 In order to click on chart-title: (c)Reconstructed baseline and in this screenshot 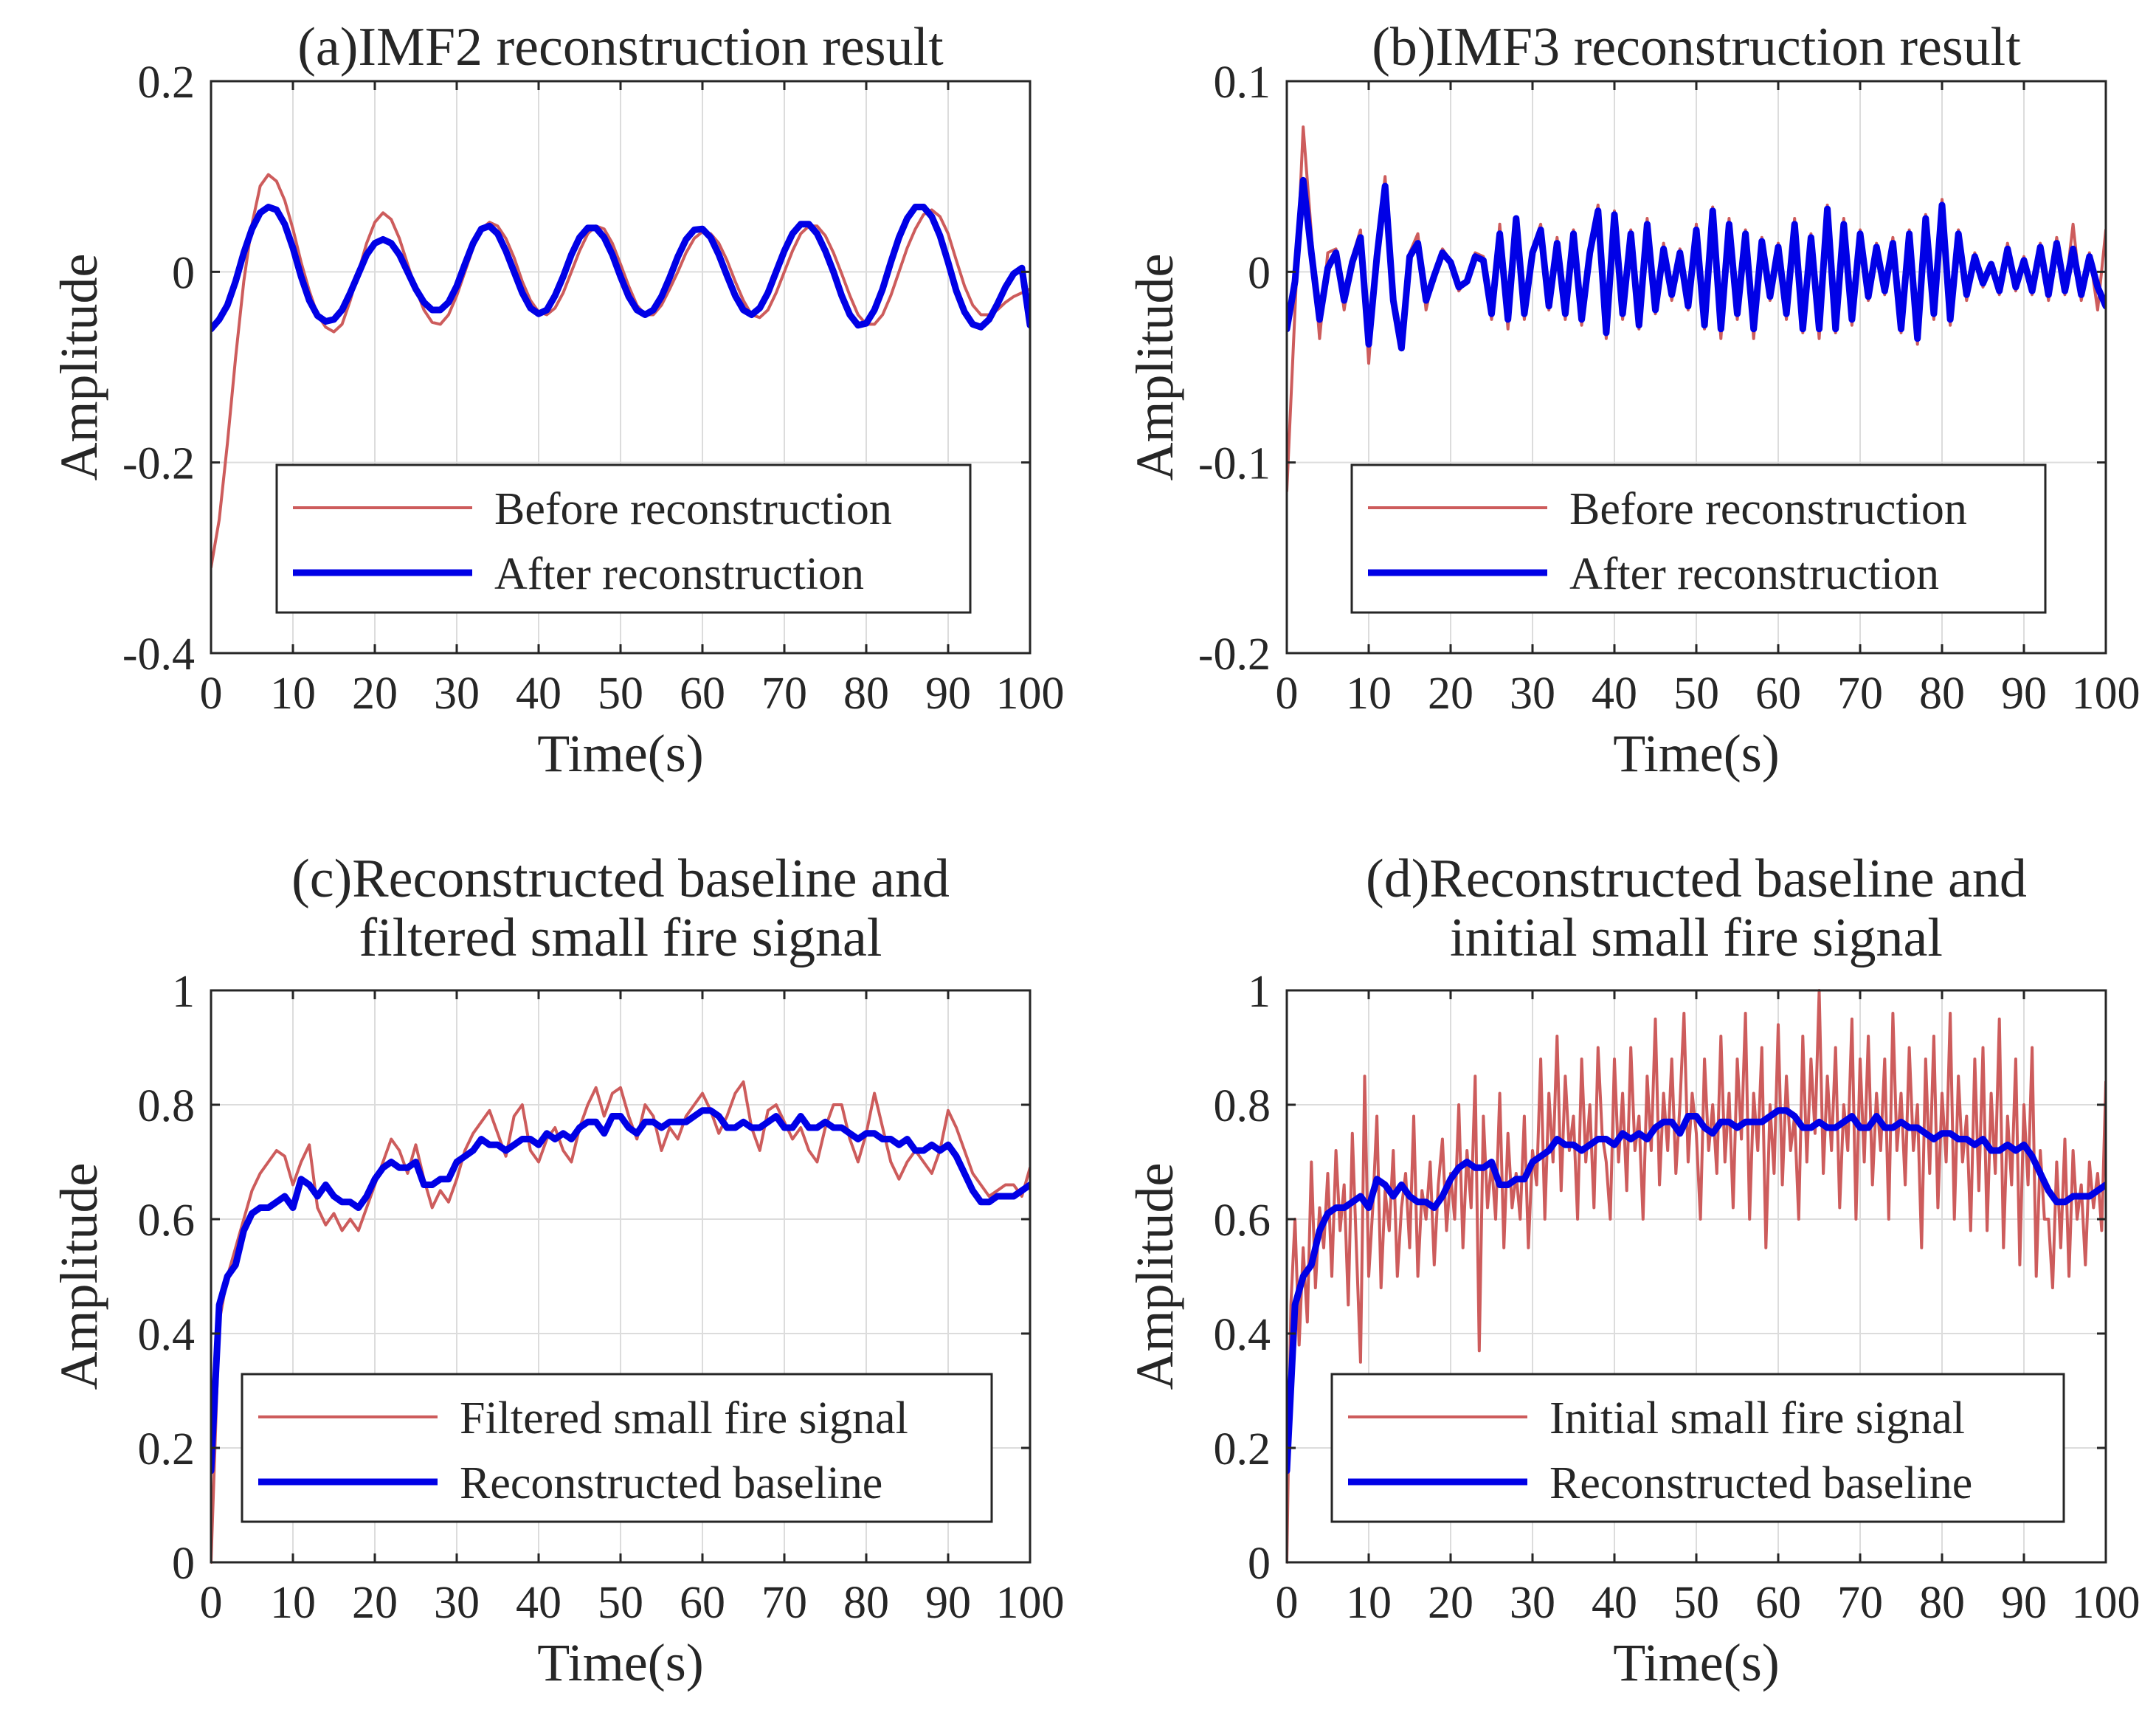, I will do `click(620, 879)`.